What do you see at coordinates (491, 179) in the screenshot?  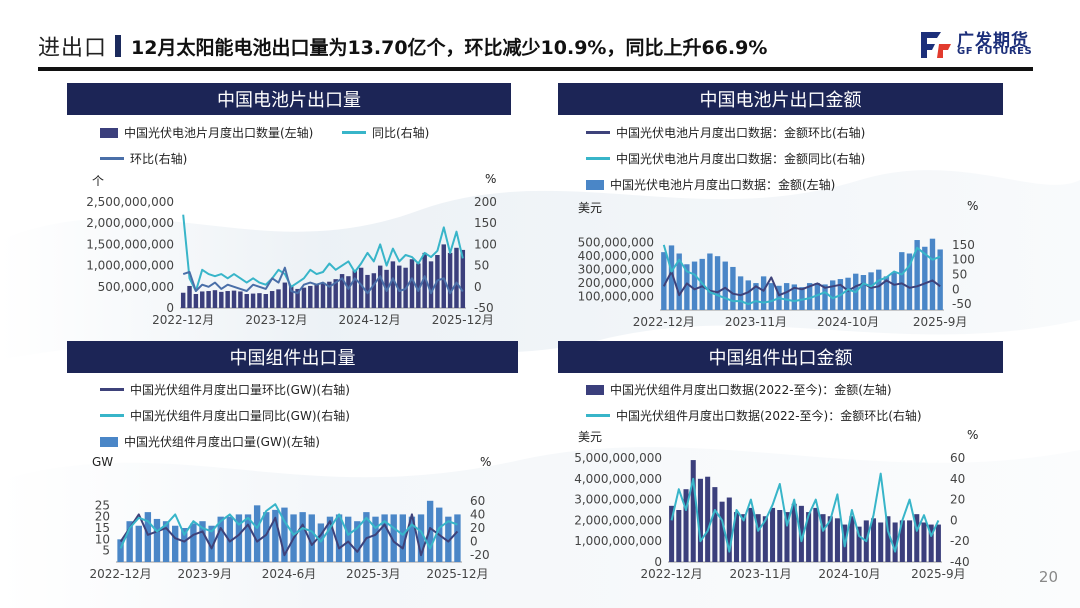 I see `right-unit-cells-volume: %` at bounding box center [491, 179].